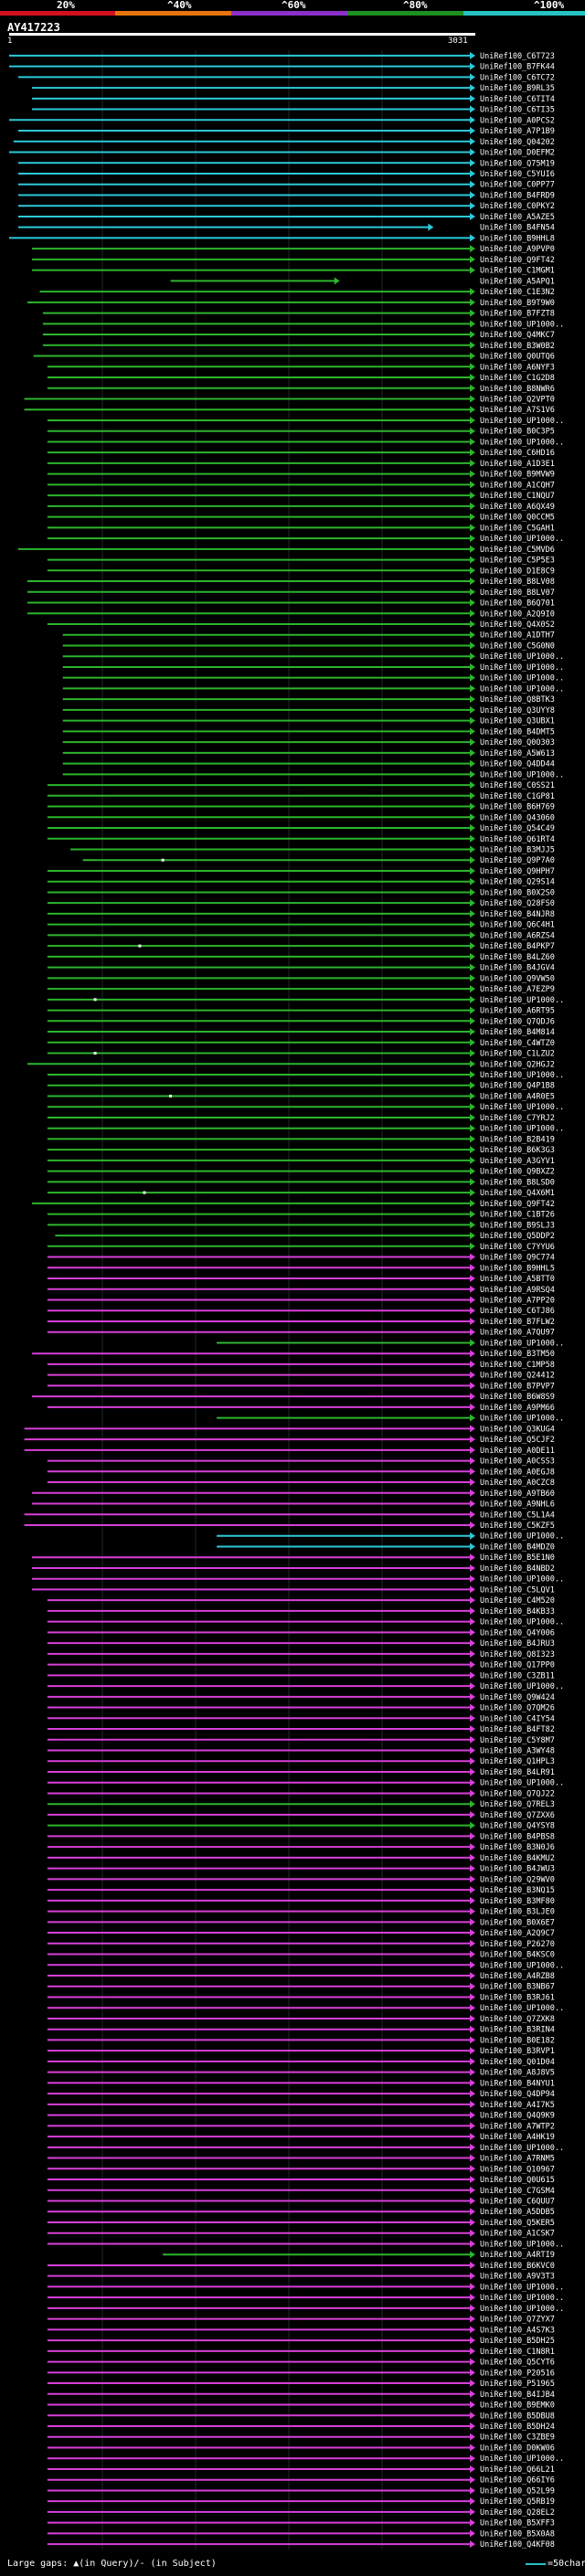 This screenshot has width=585, height=2576. Describe the element at coordinates (517, 1043) in the screenshot. I see `hit-label: UniRef100_C4WTZ0` at that location.